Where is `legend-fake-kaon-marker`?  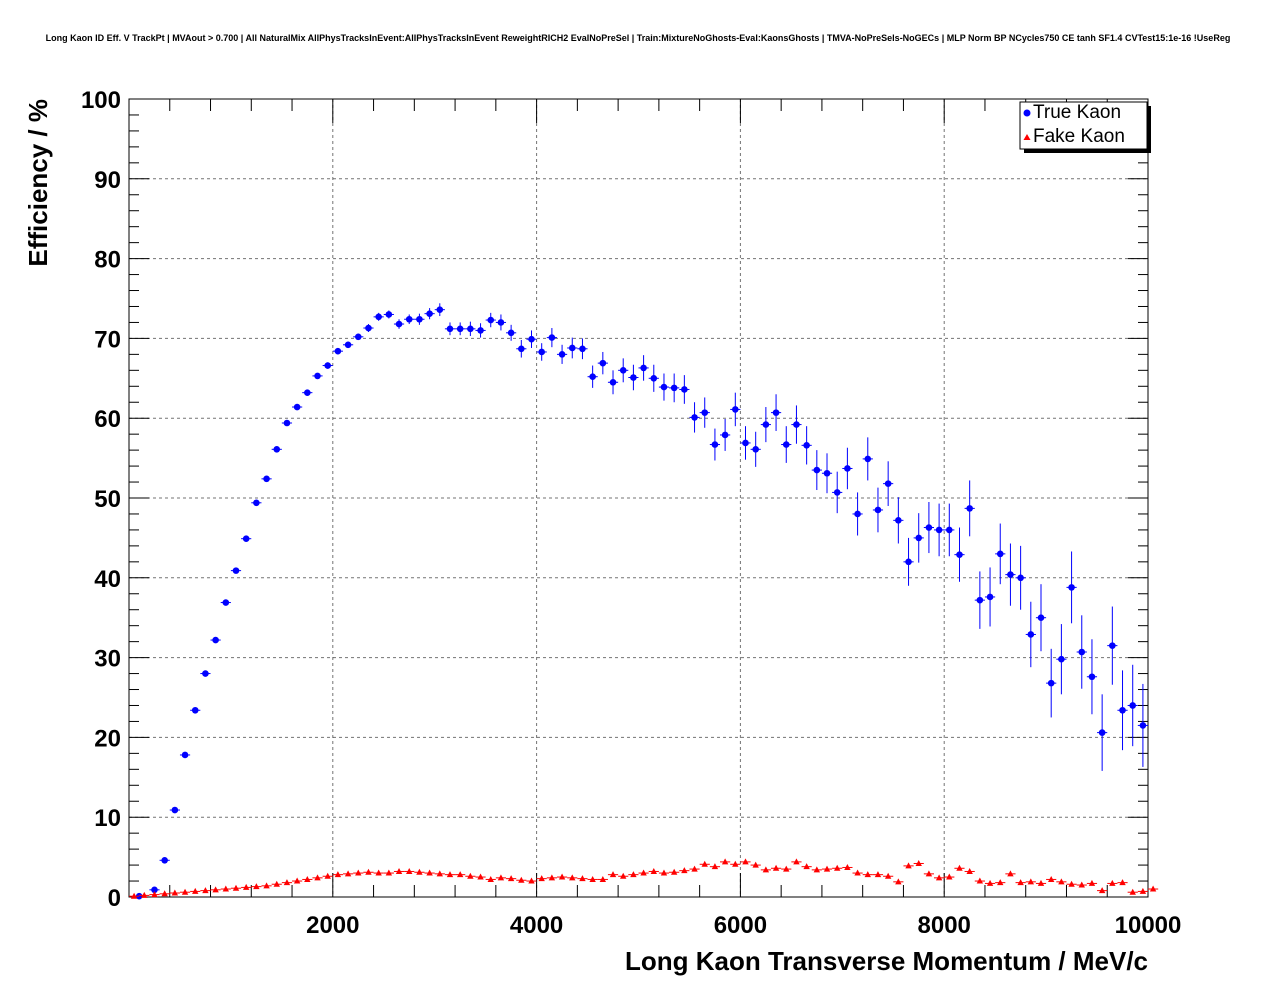 legend-fake-kaon-marker is located at coordinates (1027, 137).